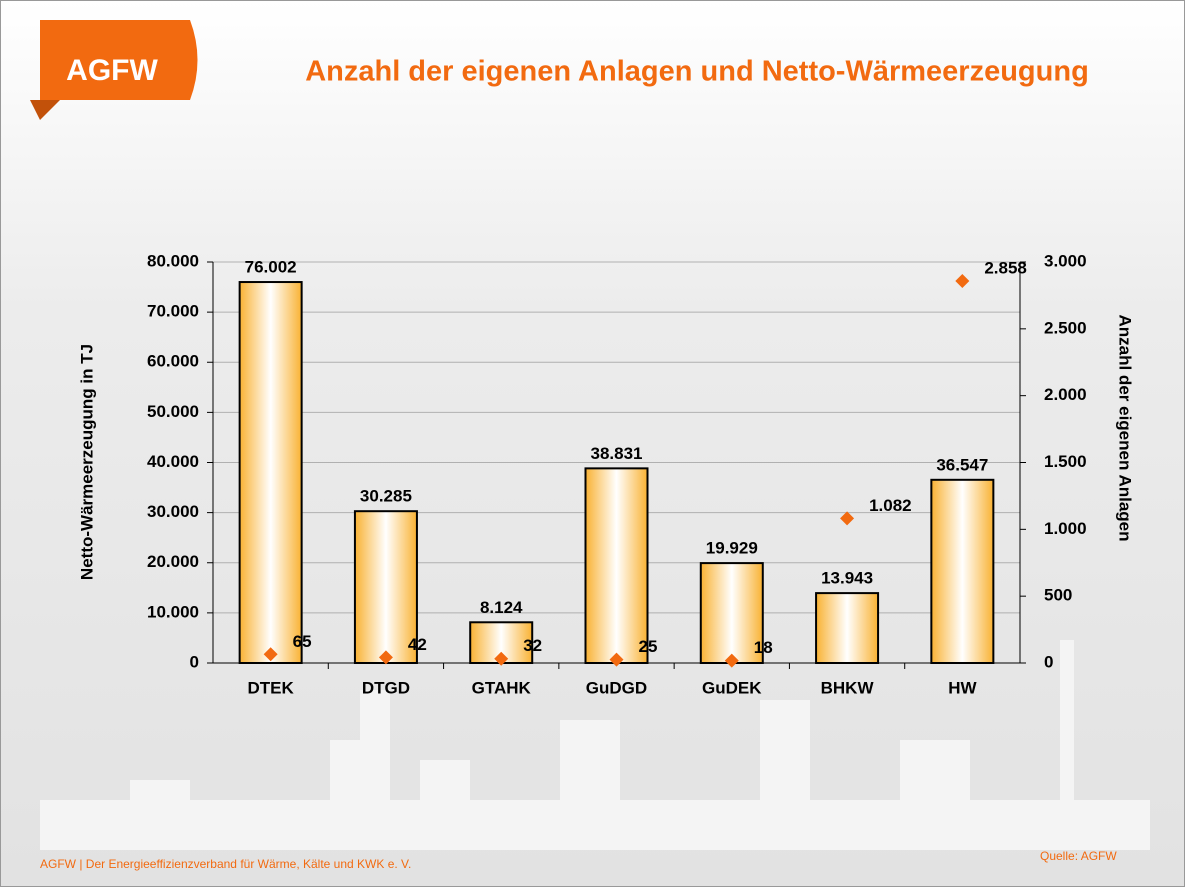  I want to click on x-tick-label: HW, so click(962, 687).